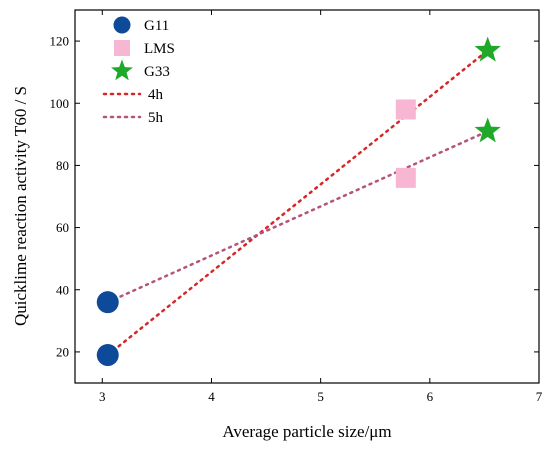 The image size is (550, 449). Describe the element at coordinates (320, 396) in the screenshot. I see `x-tick-label: 5` at that location.